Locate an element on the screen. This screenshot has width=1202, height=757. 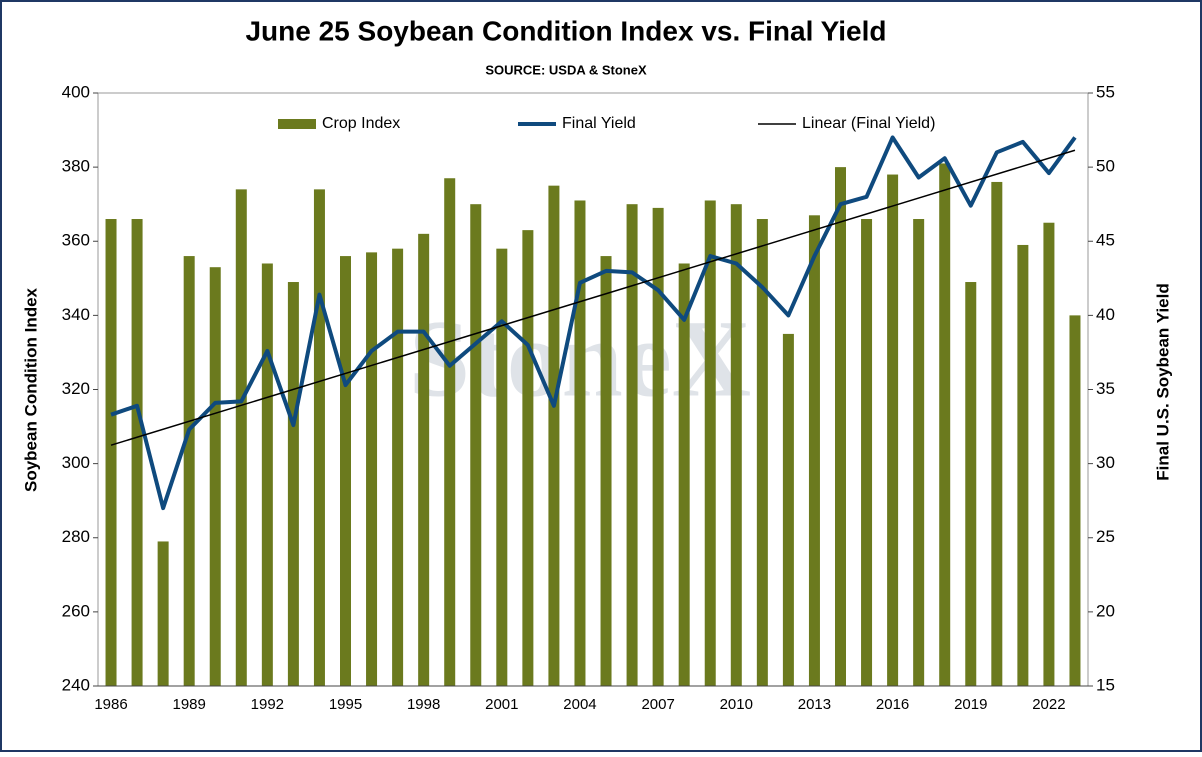
y2-tick-label: 30 is located at coordinates (1105, 462).